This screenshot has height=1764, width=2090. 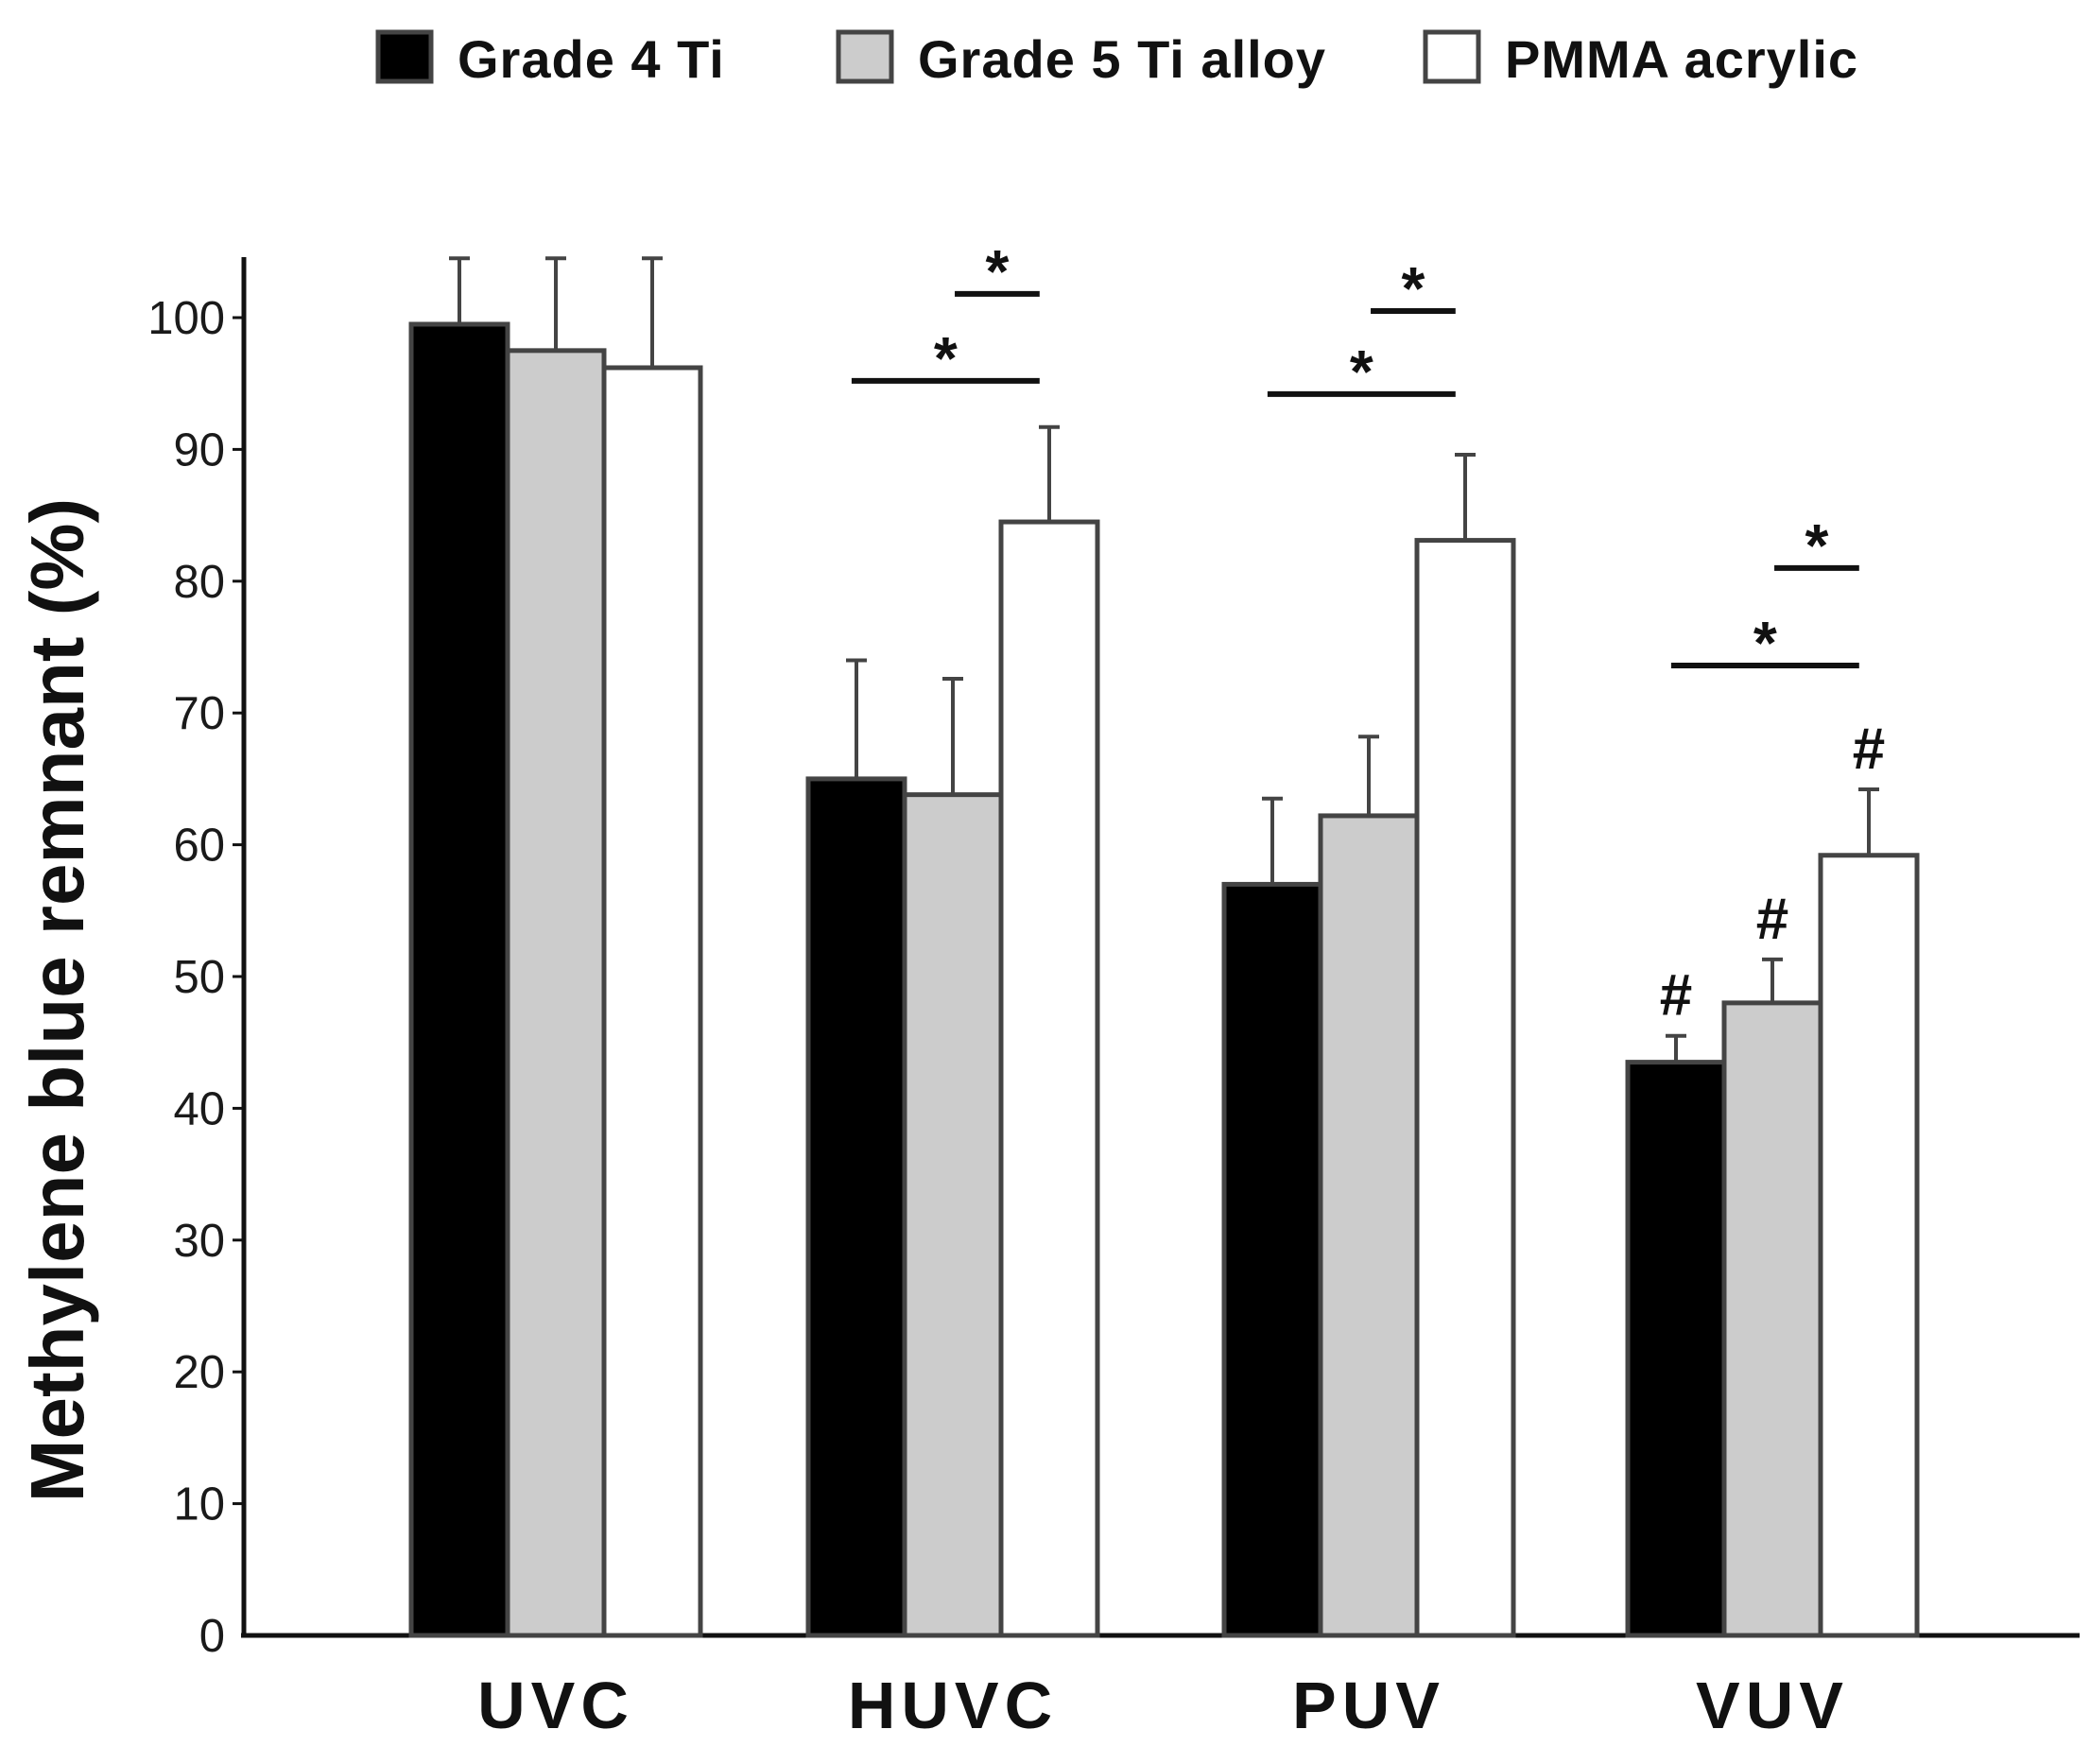 What do you see at coordinates (1368, 1705) in the screenshot?
I see `x-category-label: PUV` at bounding box center [1368, 1705].